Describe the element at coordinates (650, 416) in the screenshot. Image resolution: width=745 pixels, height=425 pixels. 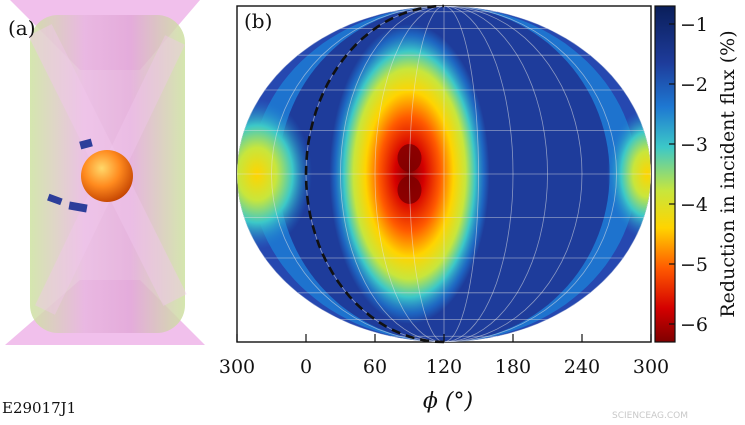
I see `watermark: SCIENCEAG.COM` at that location.